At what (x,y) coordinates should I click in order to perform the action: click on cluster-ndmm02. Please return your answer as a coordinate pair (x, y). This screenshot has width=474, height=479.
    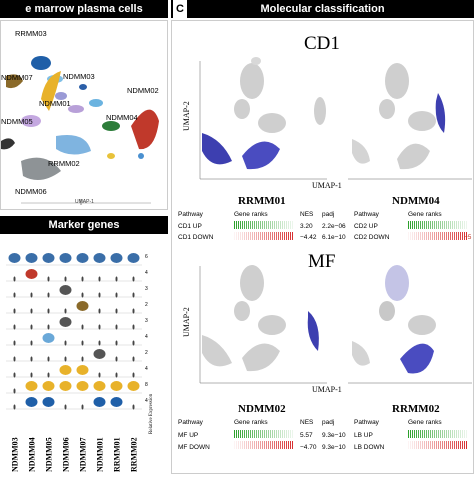
    Looking at the image, I should click on (145, 129).